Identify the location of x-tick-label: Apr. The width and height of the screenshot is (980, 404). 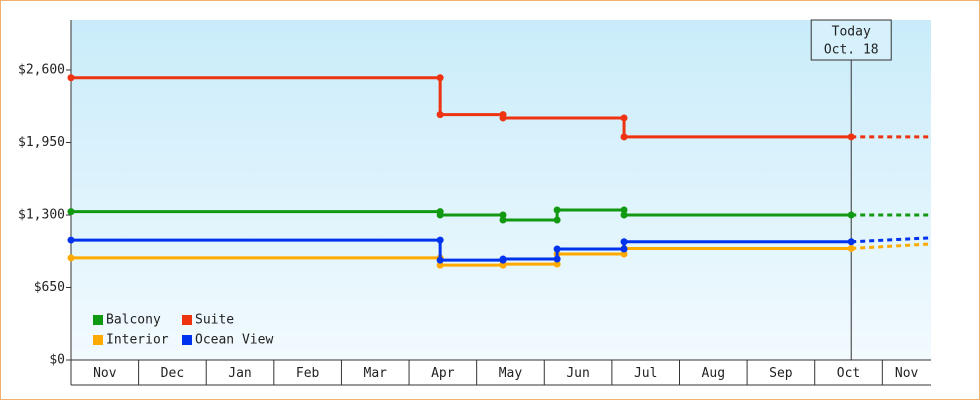
(443, 373).